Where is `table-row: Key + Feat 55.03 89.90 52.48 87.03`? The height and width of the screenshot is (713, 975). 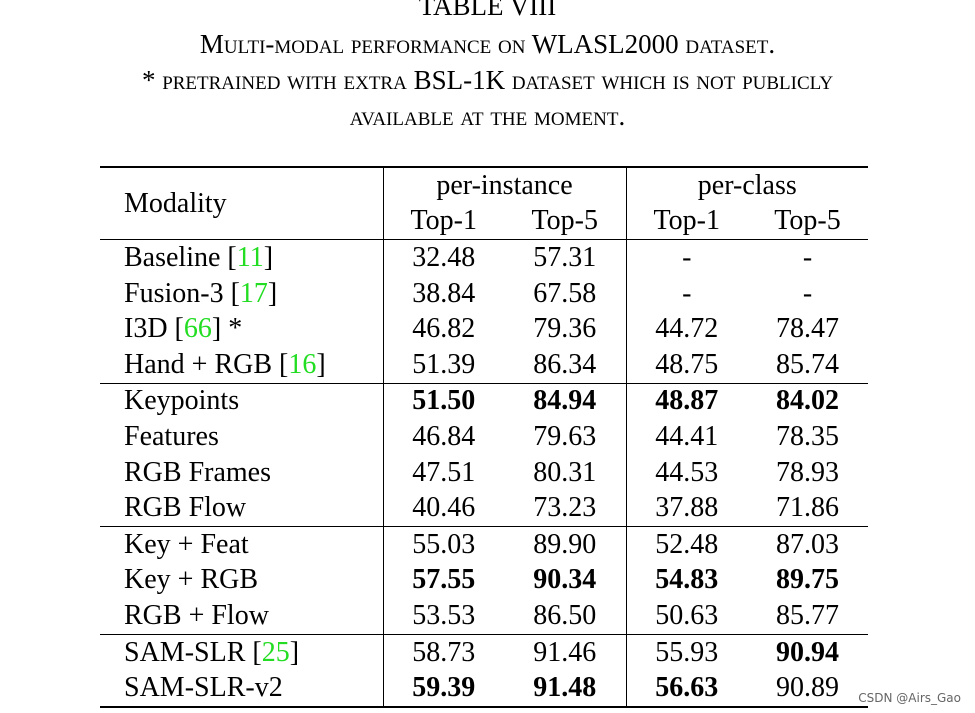 table-row: Key + Feat 55.03 89.90 52.48 87.03 is located at coordinates (484, 544).